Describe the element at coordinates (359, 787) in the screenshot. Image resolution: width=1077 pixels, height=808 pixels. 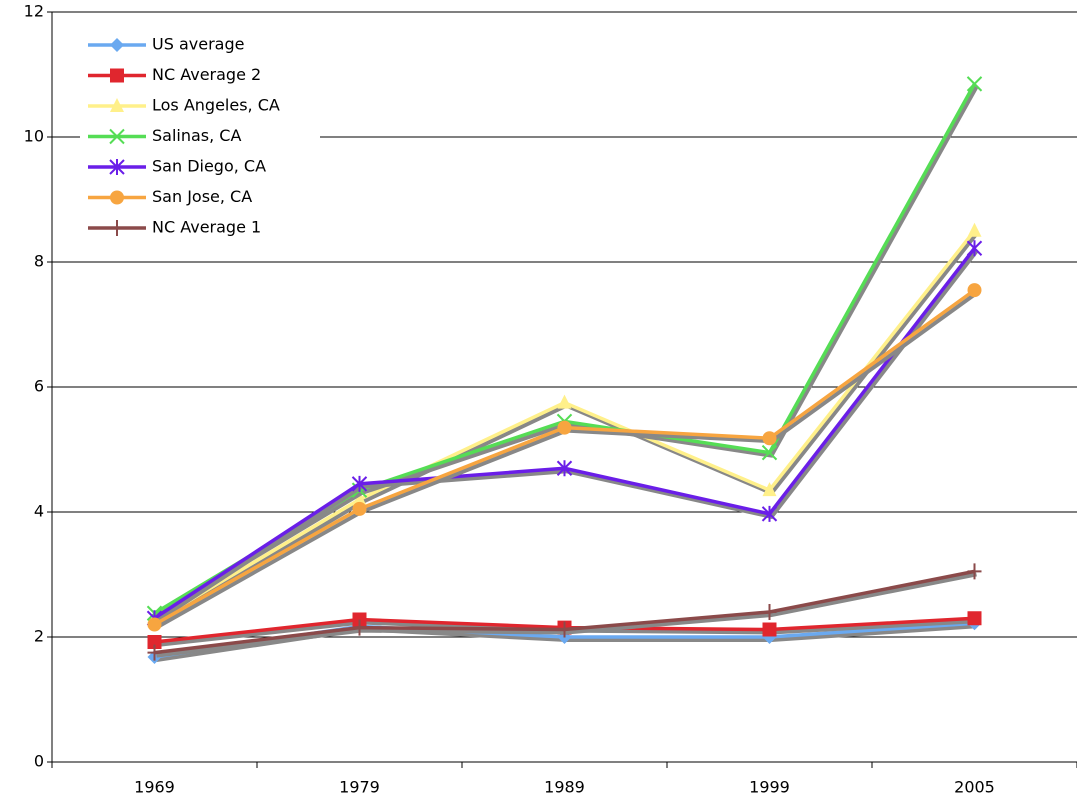
I see `x-tick-label: 1979` at that location.